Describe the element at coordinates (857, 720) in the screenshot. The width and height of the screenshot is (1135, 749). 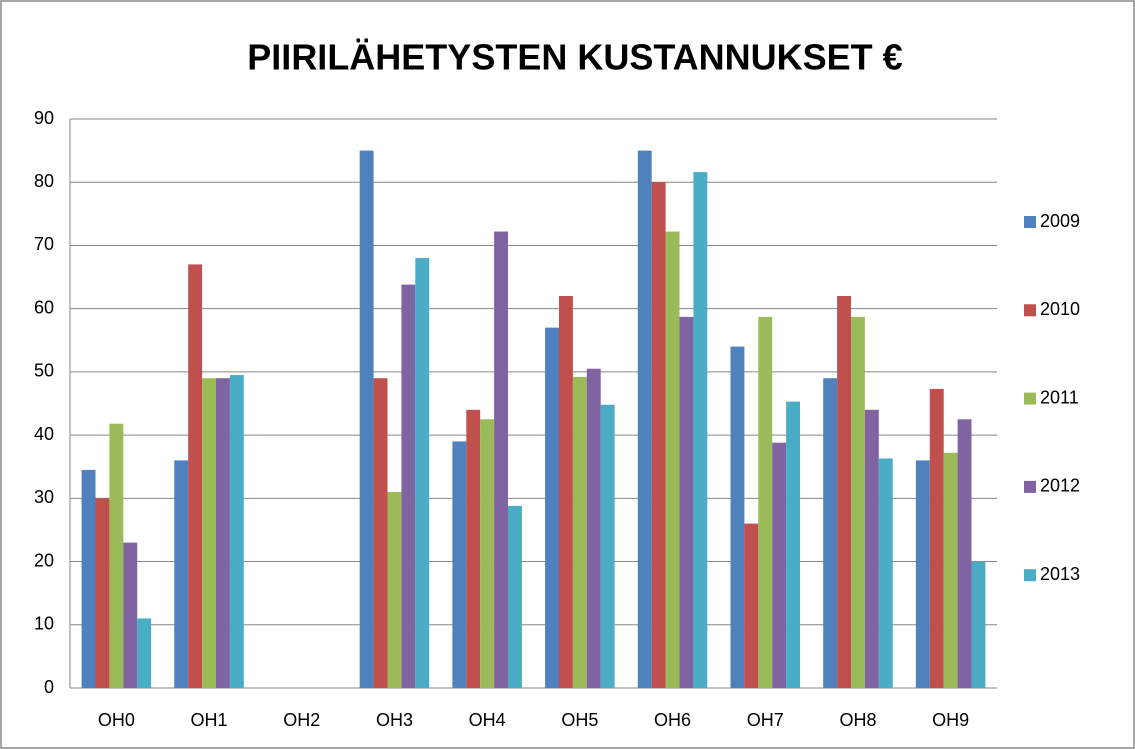
I see `x-tick-label: OH8` at that location.